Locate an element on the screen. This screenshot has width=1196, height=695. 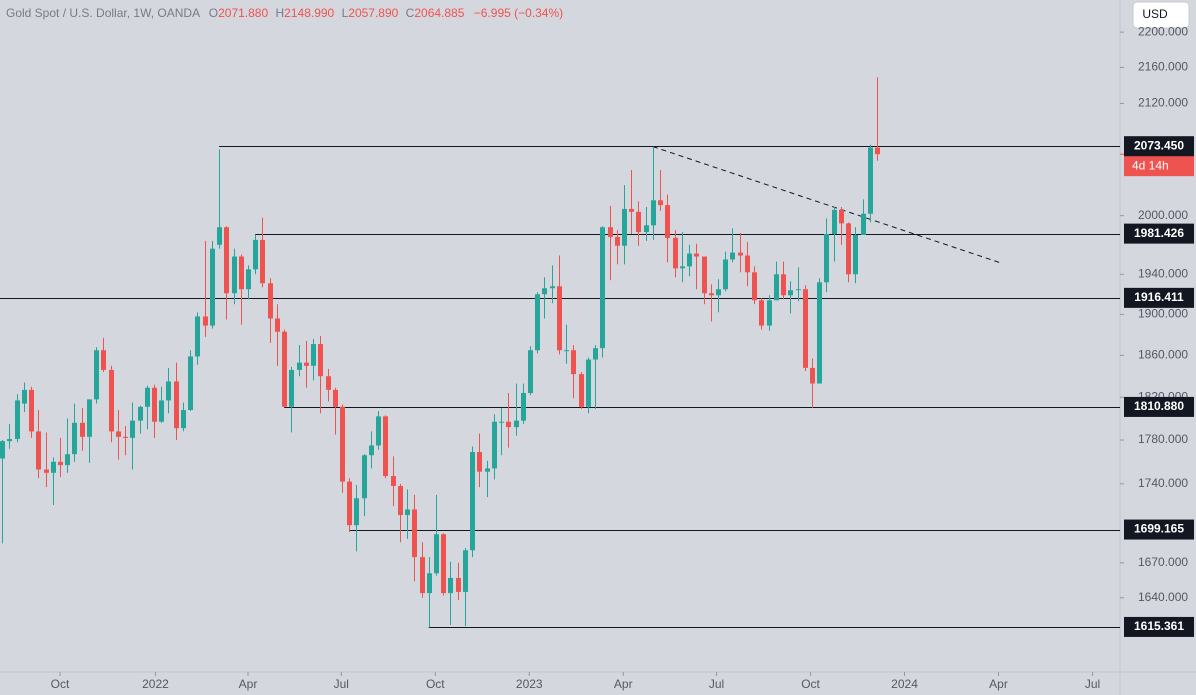
level-label: 1916.411 is located at coordinates (1159, 297).